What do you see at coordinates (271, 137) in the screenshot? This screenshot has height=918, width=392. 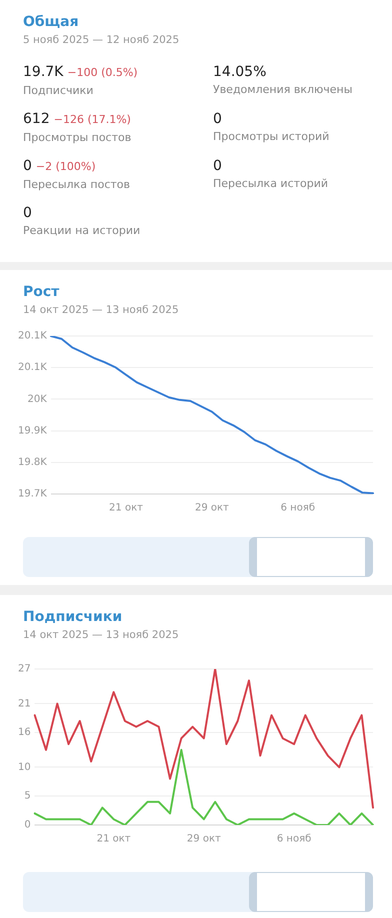 I see `category-label: Просмотры историй` at bounding box center [271, 137].